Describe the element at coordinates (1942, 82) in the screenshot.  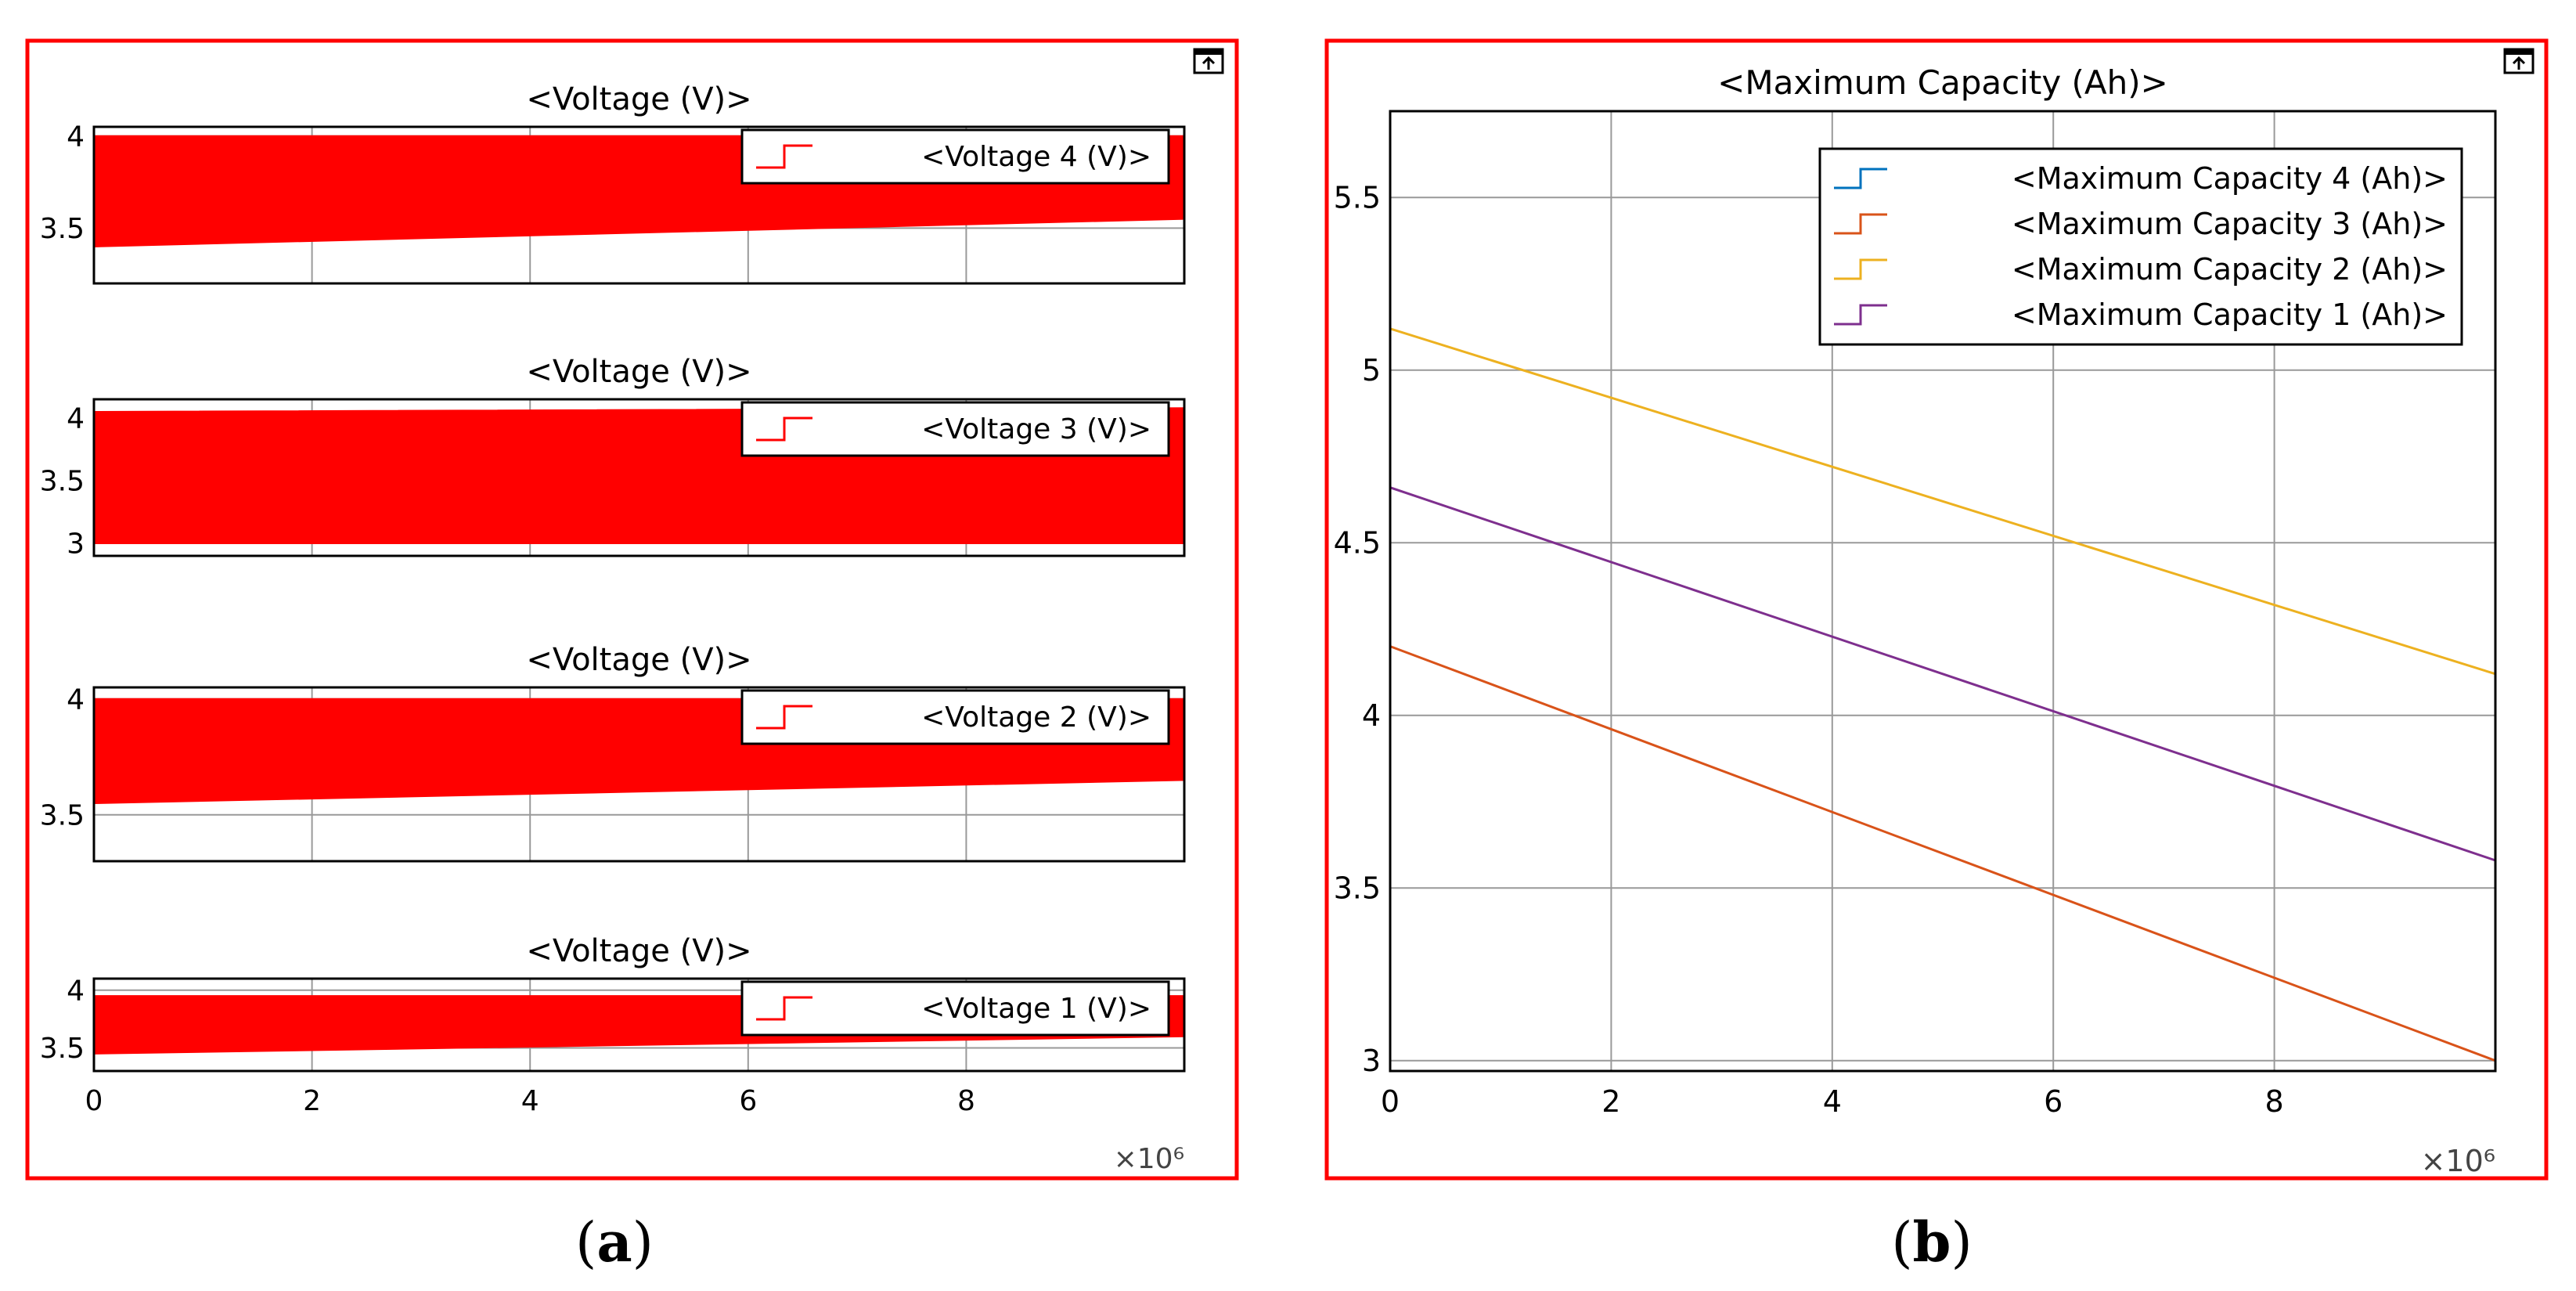
I see `chart-title: <Maximum Capacity (Ah)>` at that location.